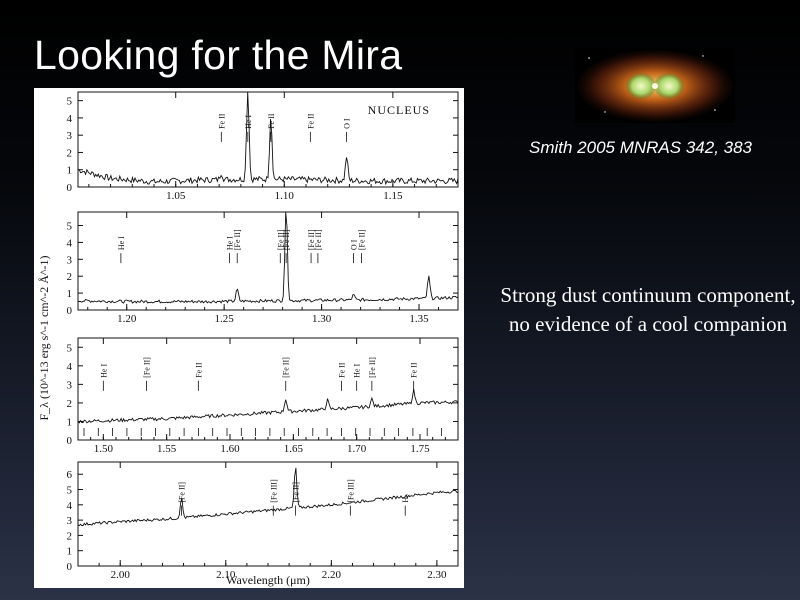  I want to click on x-tick-label: 1.20, so click(127, 319).